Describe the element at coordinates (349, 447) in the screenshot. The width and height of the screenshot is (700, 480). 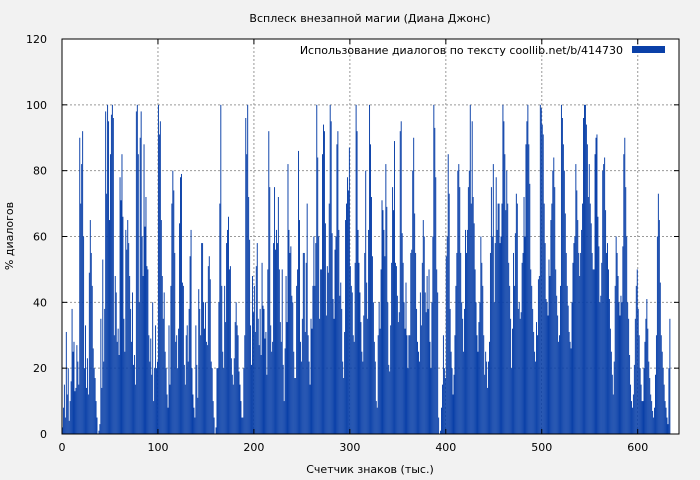
I see `x-tick-label: 300` at that location.